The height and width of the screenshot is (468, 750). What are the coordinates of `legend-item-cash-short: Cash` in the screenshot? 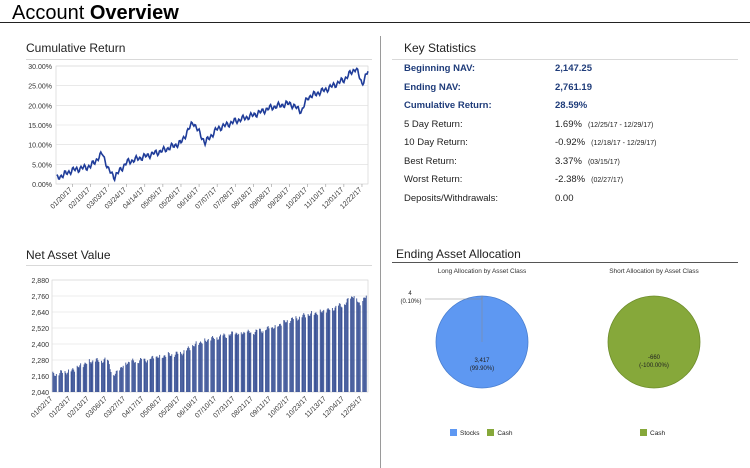 It's located at (653, 433).